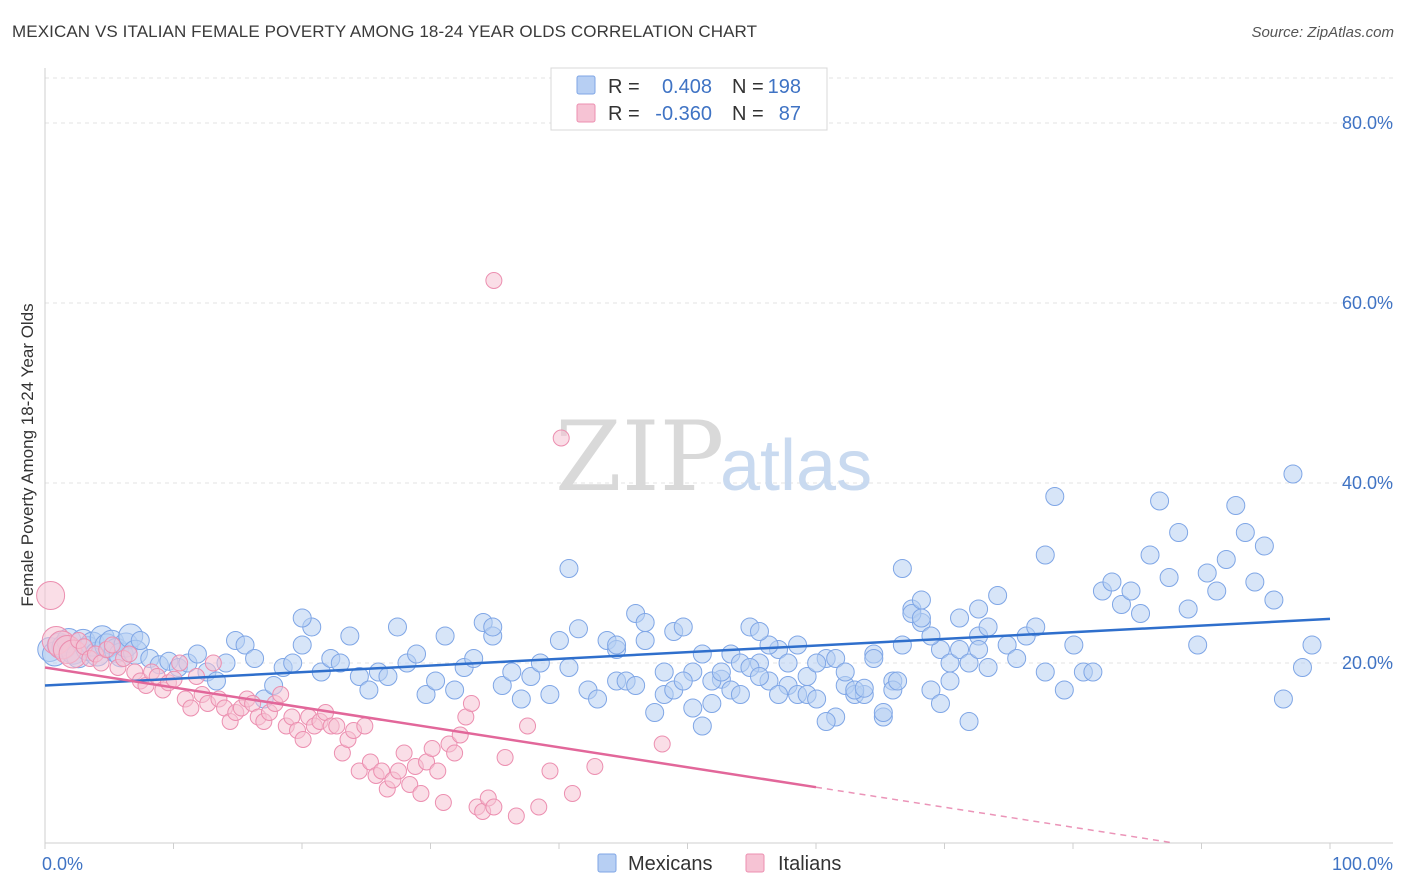 The height and width of the screenshot is (892, 1406). What do you see at coordinates (670, 864) in the screenshot?
I see `legend-mexicans-label: Mexicans` at bounding box center [670, 864].